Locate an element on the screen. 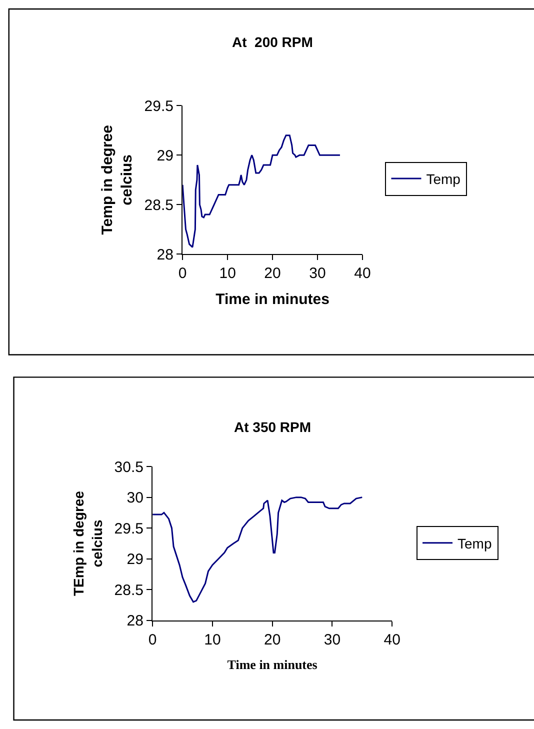 This screenshot has height=729, width=534. y-axis-title: Temp in degree celcius is located at coordinates (117, 180).